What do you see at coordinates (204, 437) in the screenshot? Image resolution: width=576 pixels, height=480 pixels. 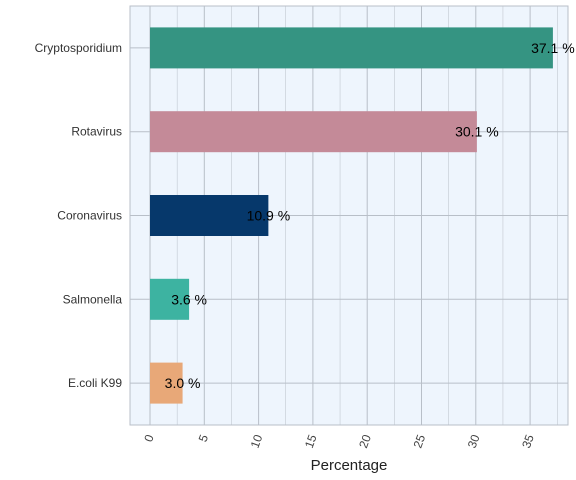 I see `x-tick-label: 5` at bounding box center [204, 437].